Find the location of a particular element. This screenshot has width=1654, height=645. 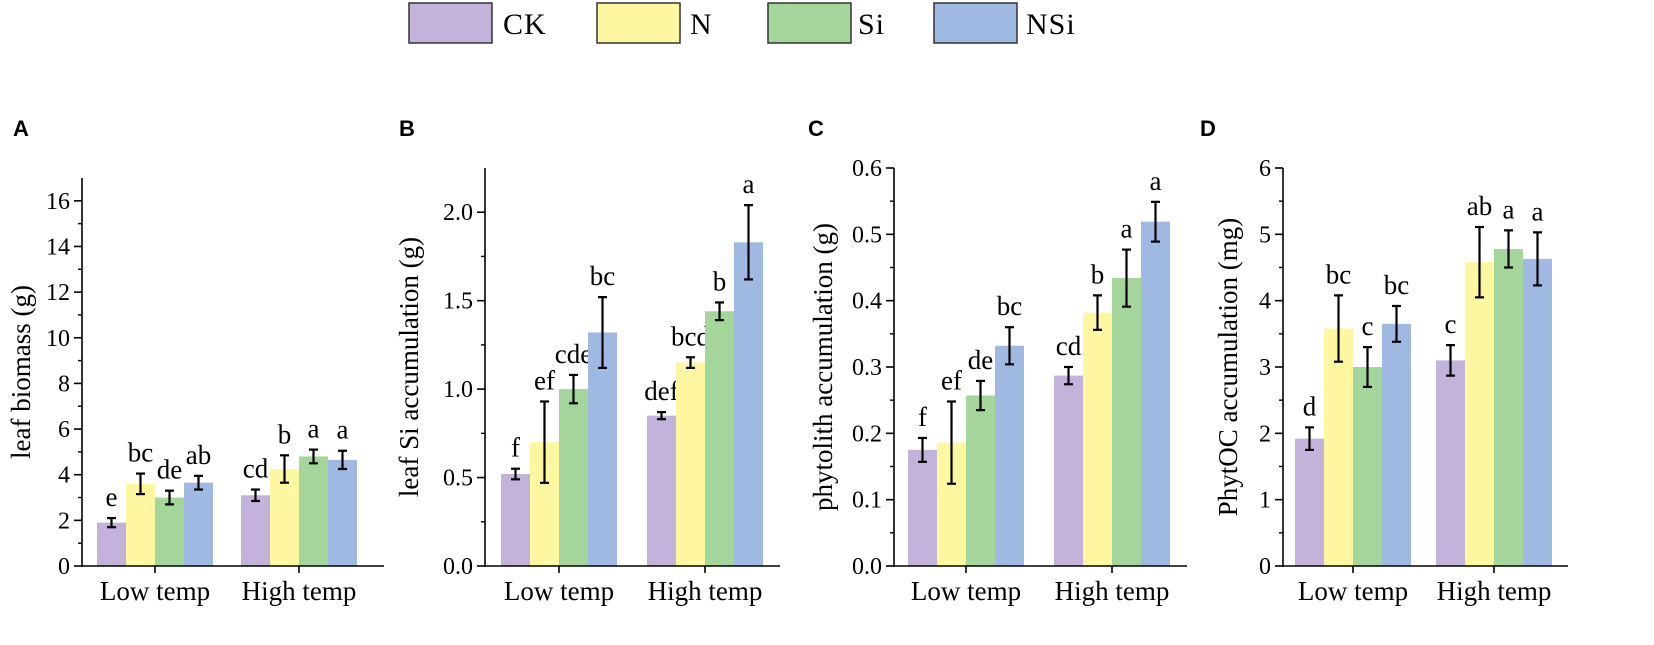

y-tick-label: 0.2 is located at coordinates (867, 434).